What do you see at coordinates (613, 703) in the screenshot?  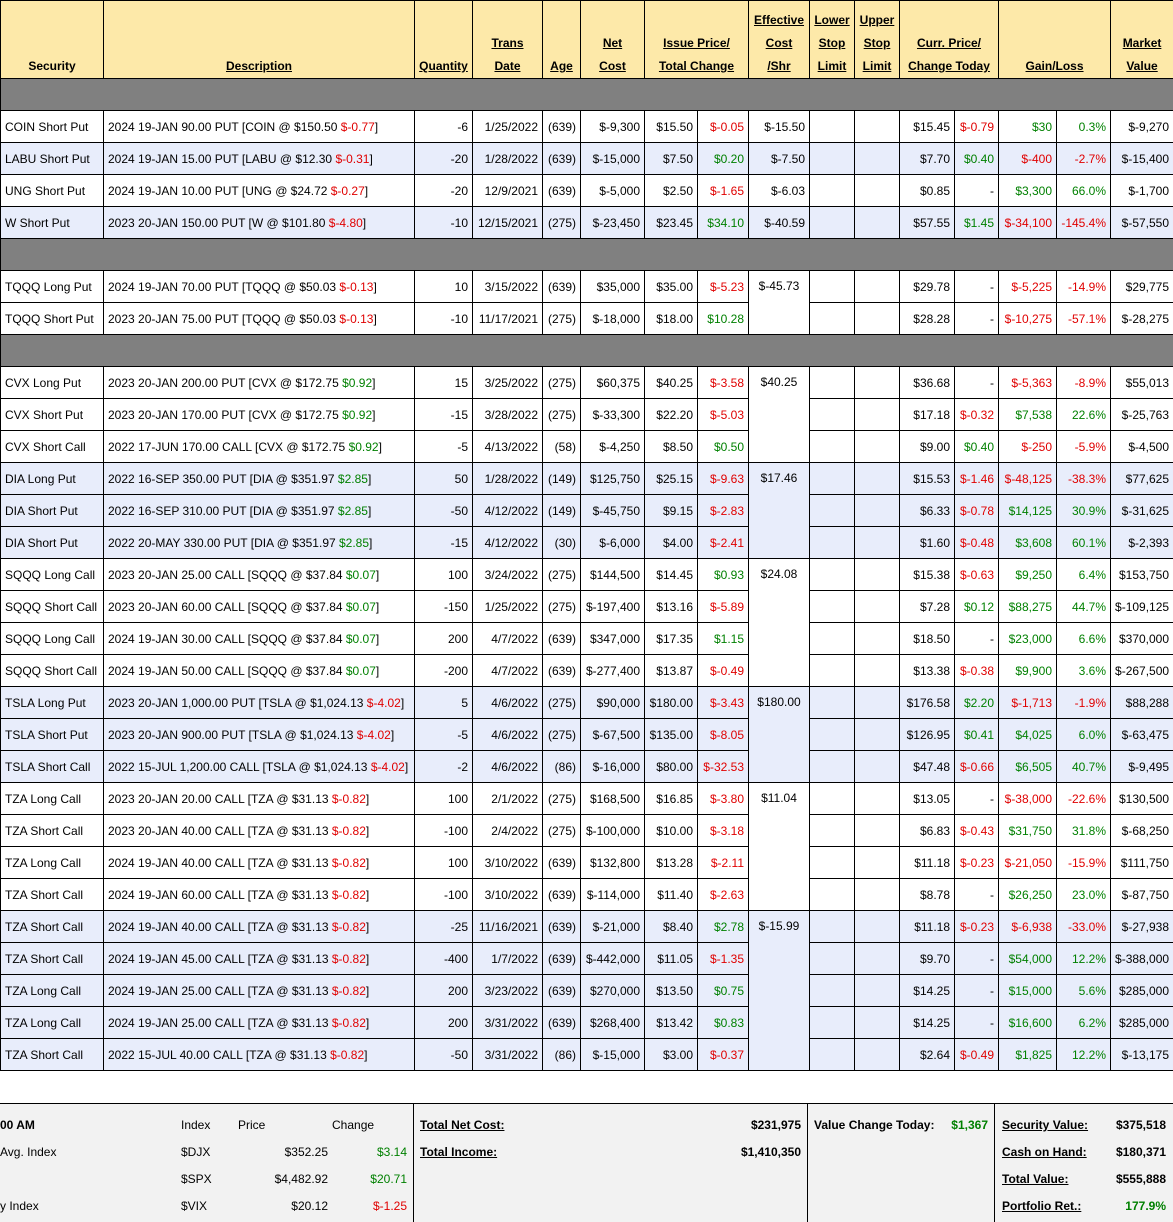 I see `net-cost-cell: $90,000` at bounding box center [613, 703].